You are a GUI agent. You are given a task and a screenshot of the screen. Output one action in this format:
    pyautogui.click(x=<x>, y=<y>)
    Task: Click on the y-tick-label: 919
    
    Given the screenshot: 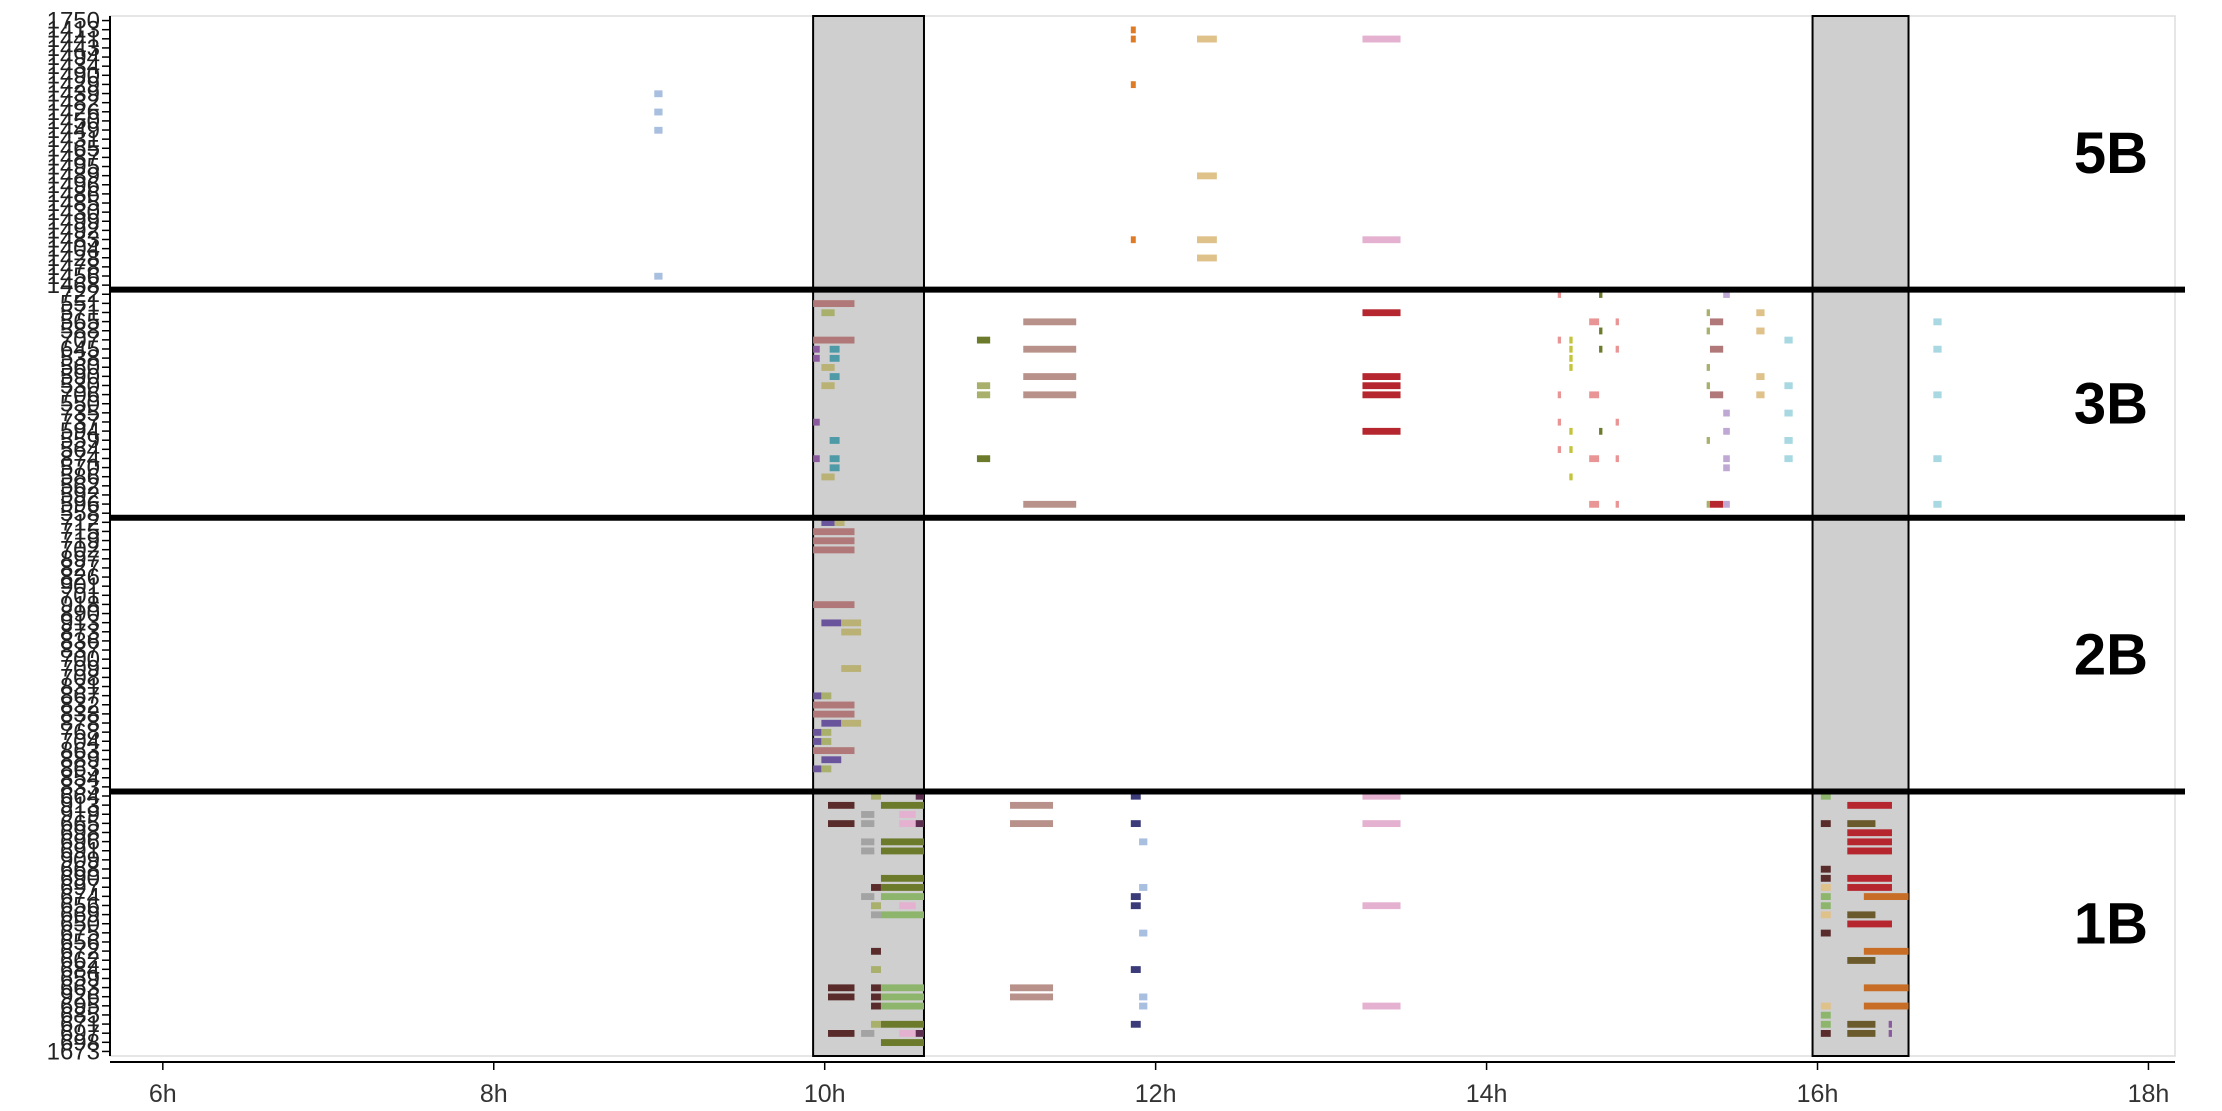 What is the action you would take?
    pyautogui.click(x=80, y=814)
    